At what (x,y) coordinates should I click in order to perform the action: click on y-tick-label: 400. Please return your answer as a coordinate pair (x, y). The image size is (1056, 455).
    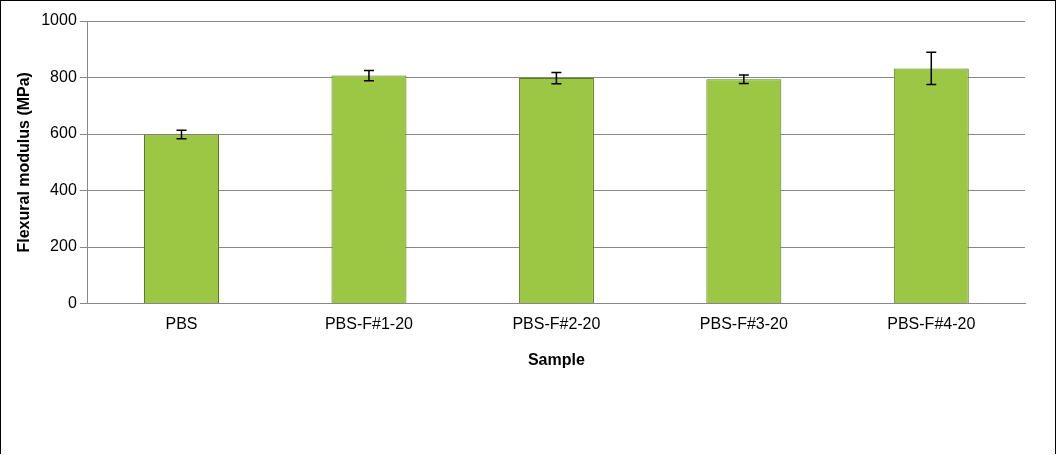
    Looking at the image, I should click on (63, 189).